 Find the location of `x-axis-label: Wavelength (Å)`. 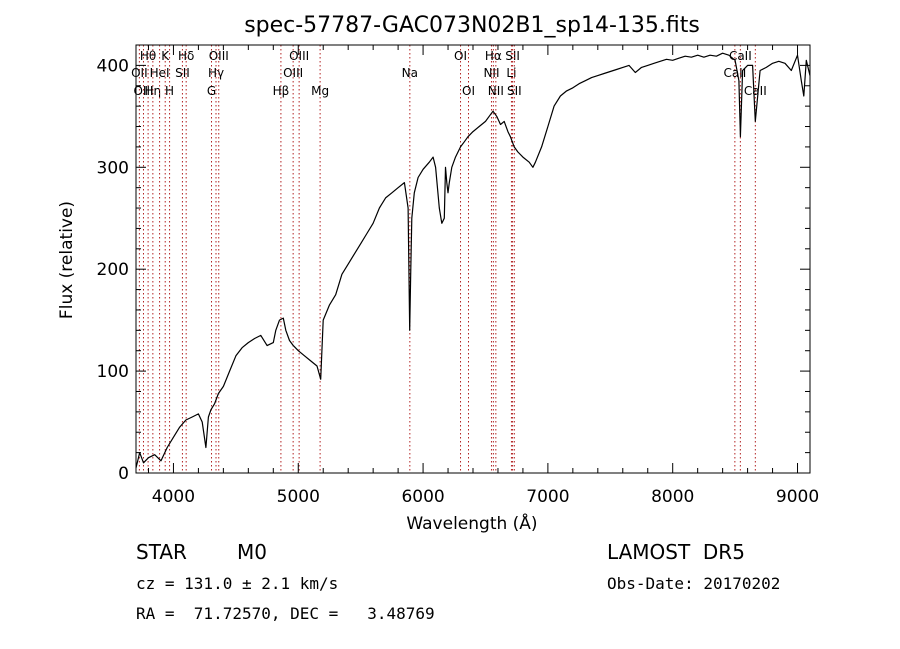

x-axis-label: Wavelength (Å) is located at coordinates (471, 523).